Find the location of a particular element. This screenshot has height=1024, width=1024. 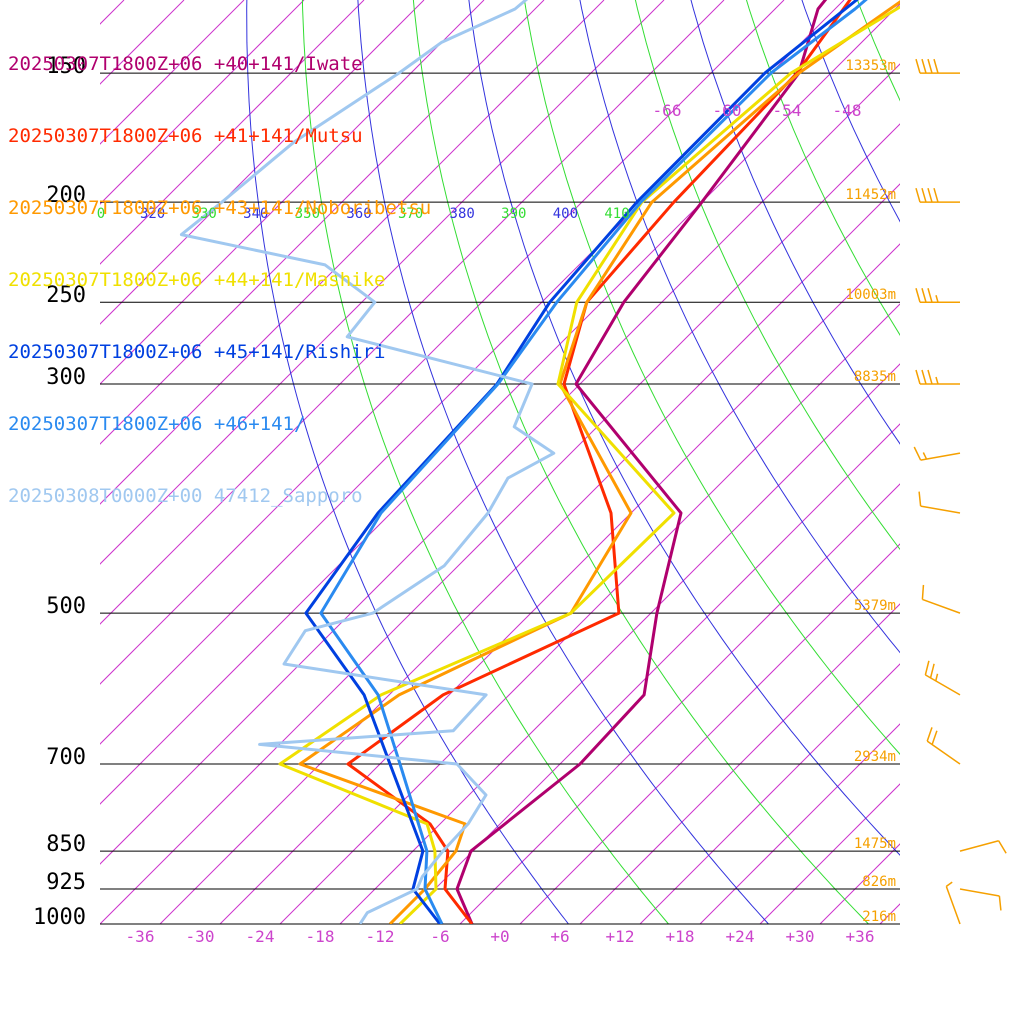

upper-temperature-tick: -60 is located at coordinates (727, 110).